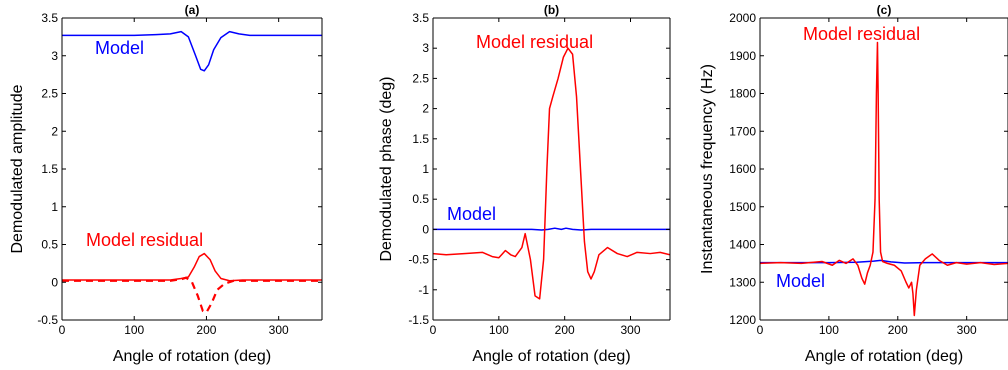  What do you see at coordinates (707, 169) in the screenshot?
I see `y-axis-label: Instantaneous frequency (Hz)` at bounding box center [707, 169].